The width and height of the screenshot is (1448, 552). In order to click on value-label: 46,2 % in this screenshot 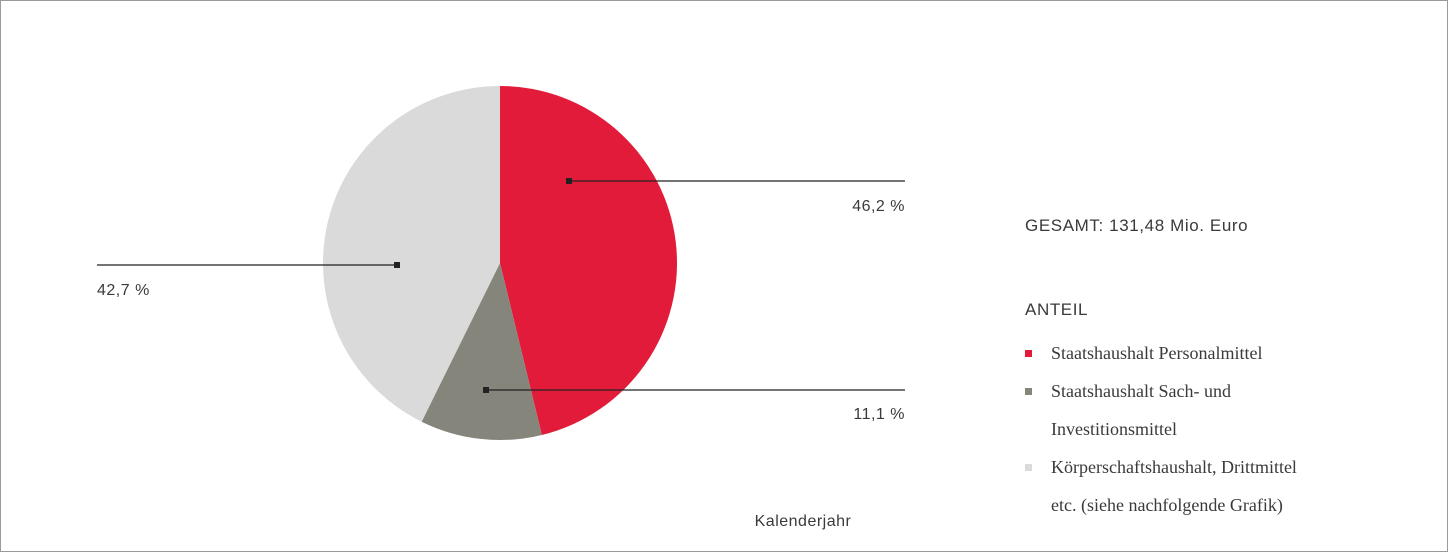, I will do `click(878, 206)`.